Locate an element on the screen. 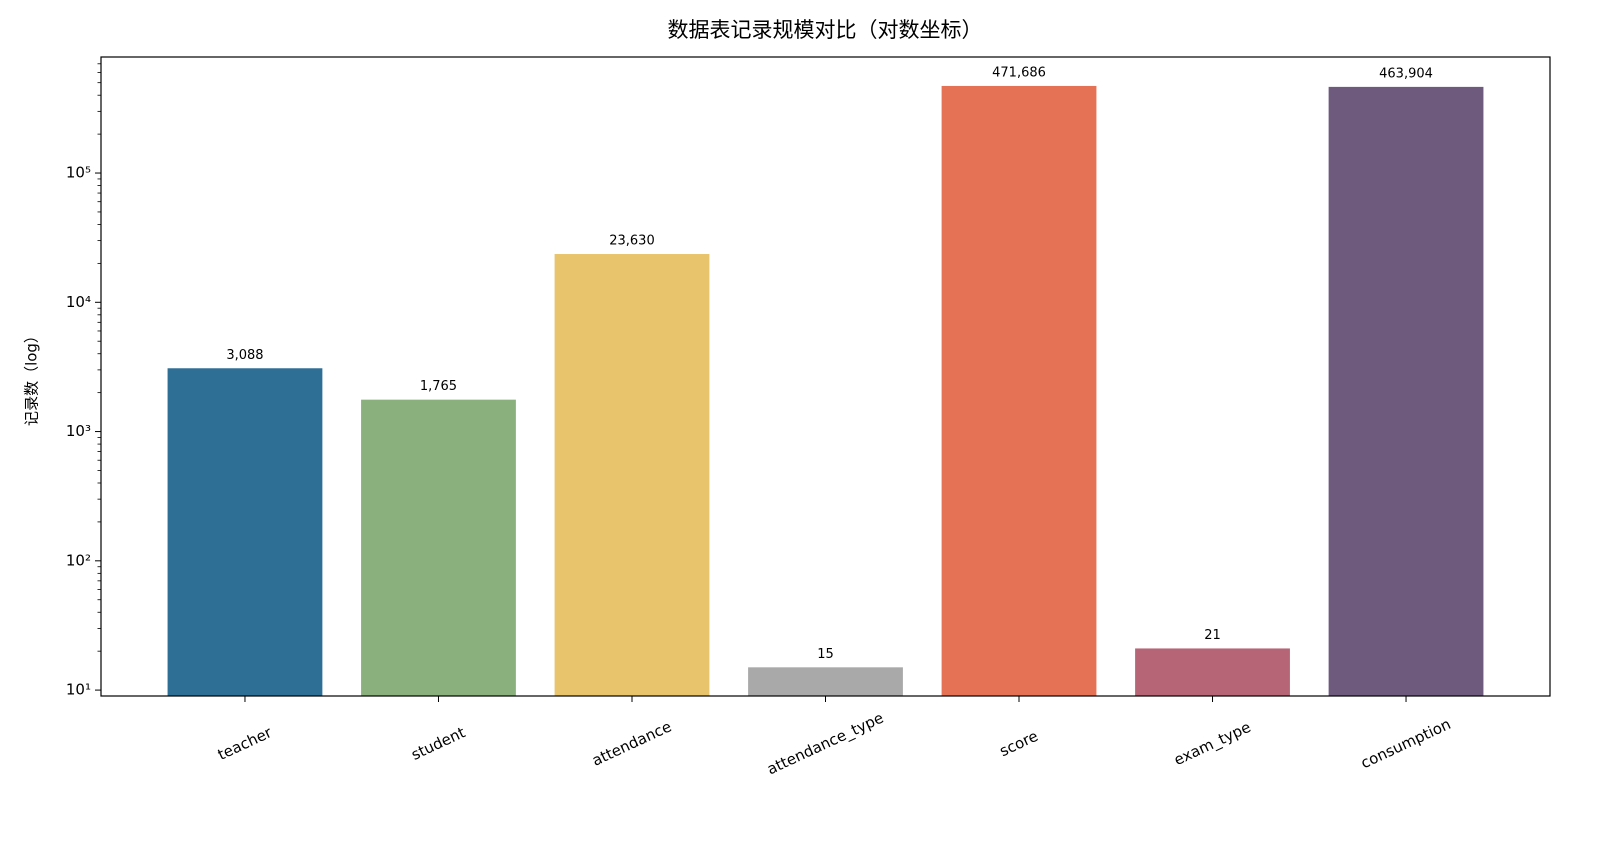 This screenshot has width=1601, height=845. value-label: 21 is located at coordinates (1212, 635).